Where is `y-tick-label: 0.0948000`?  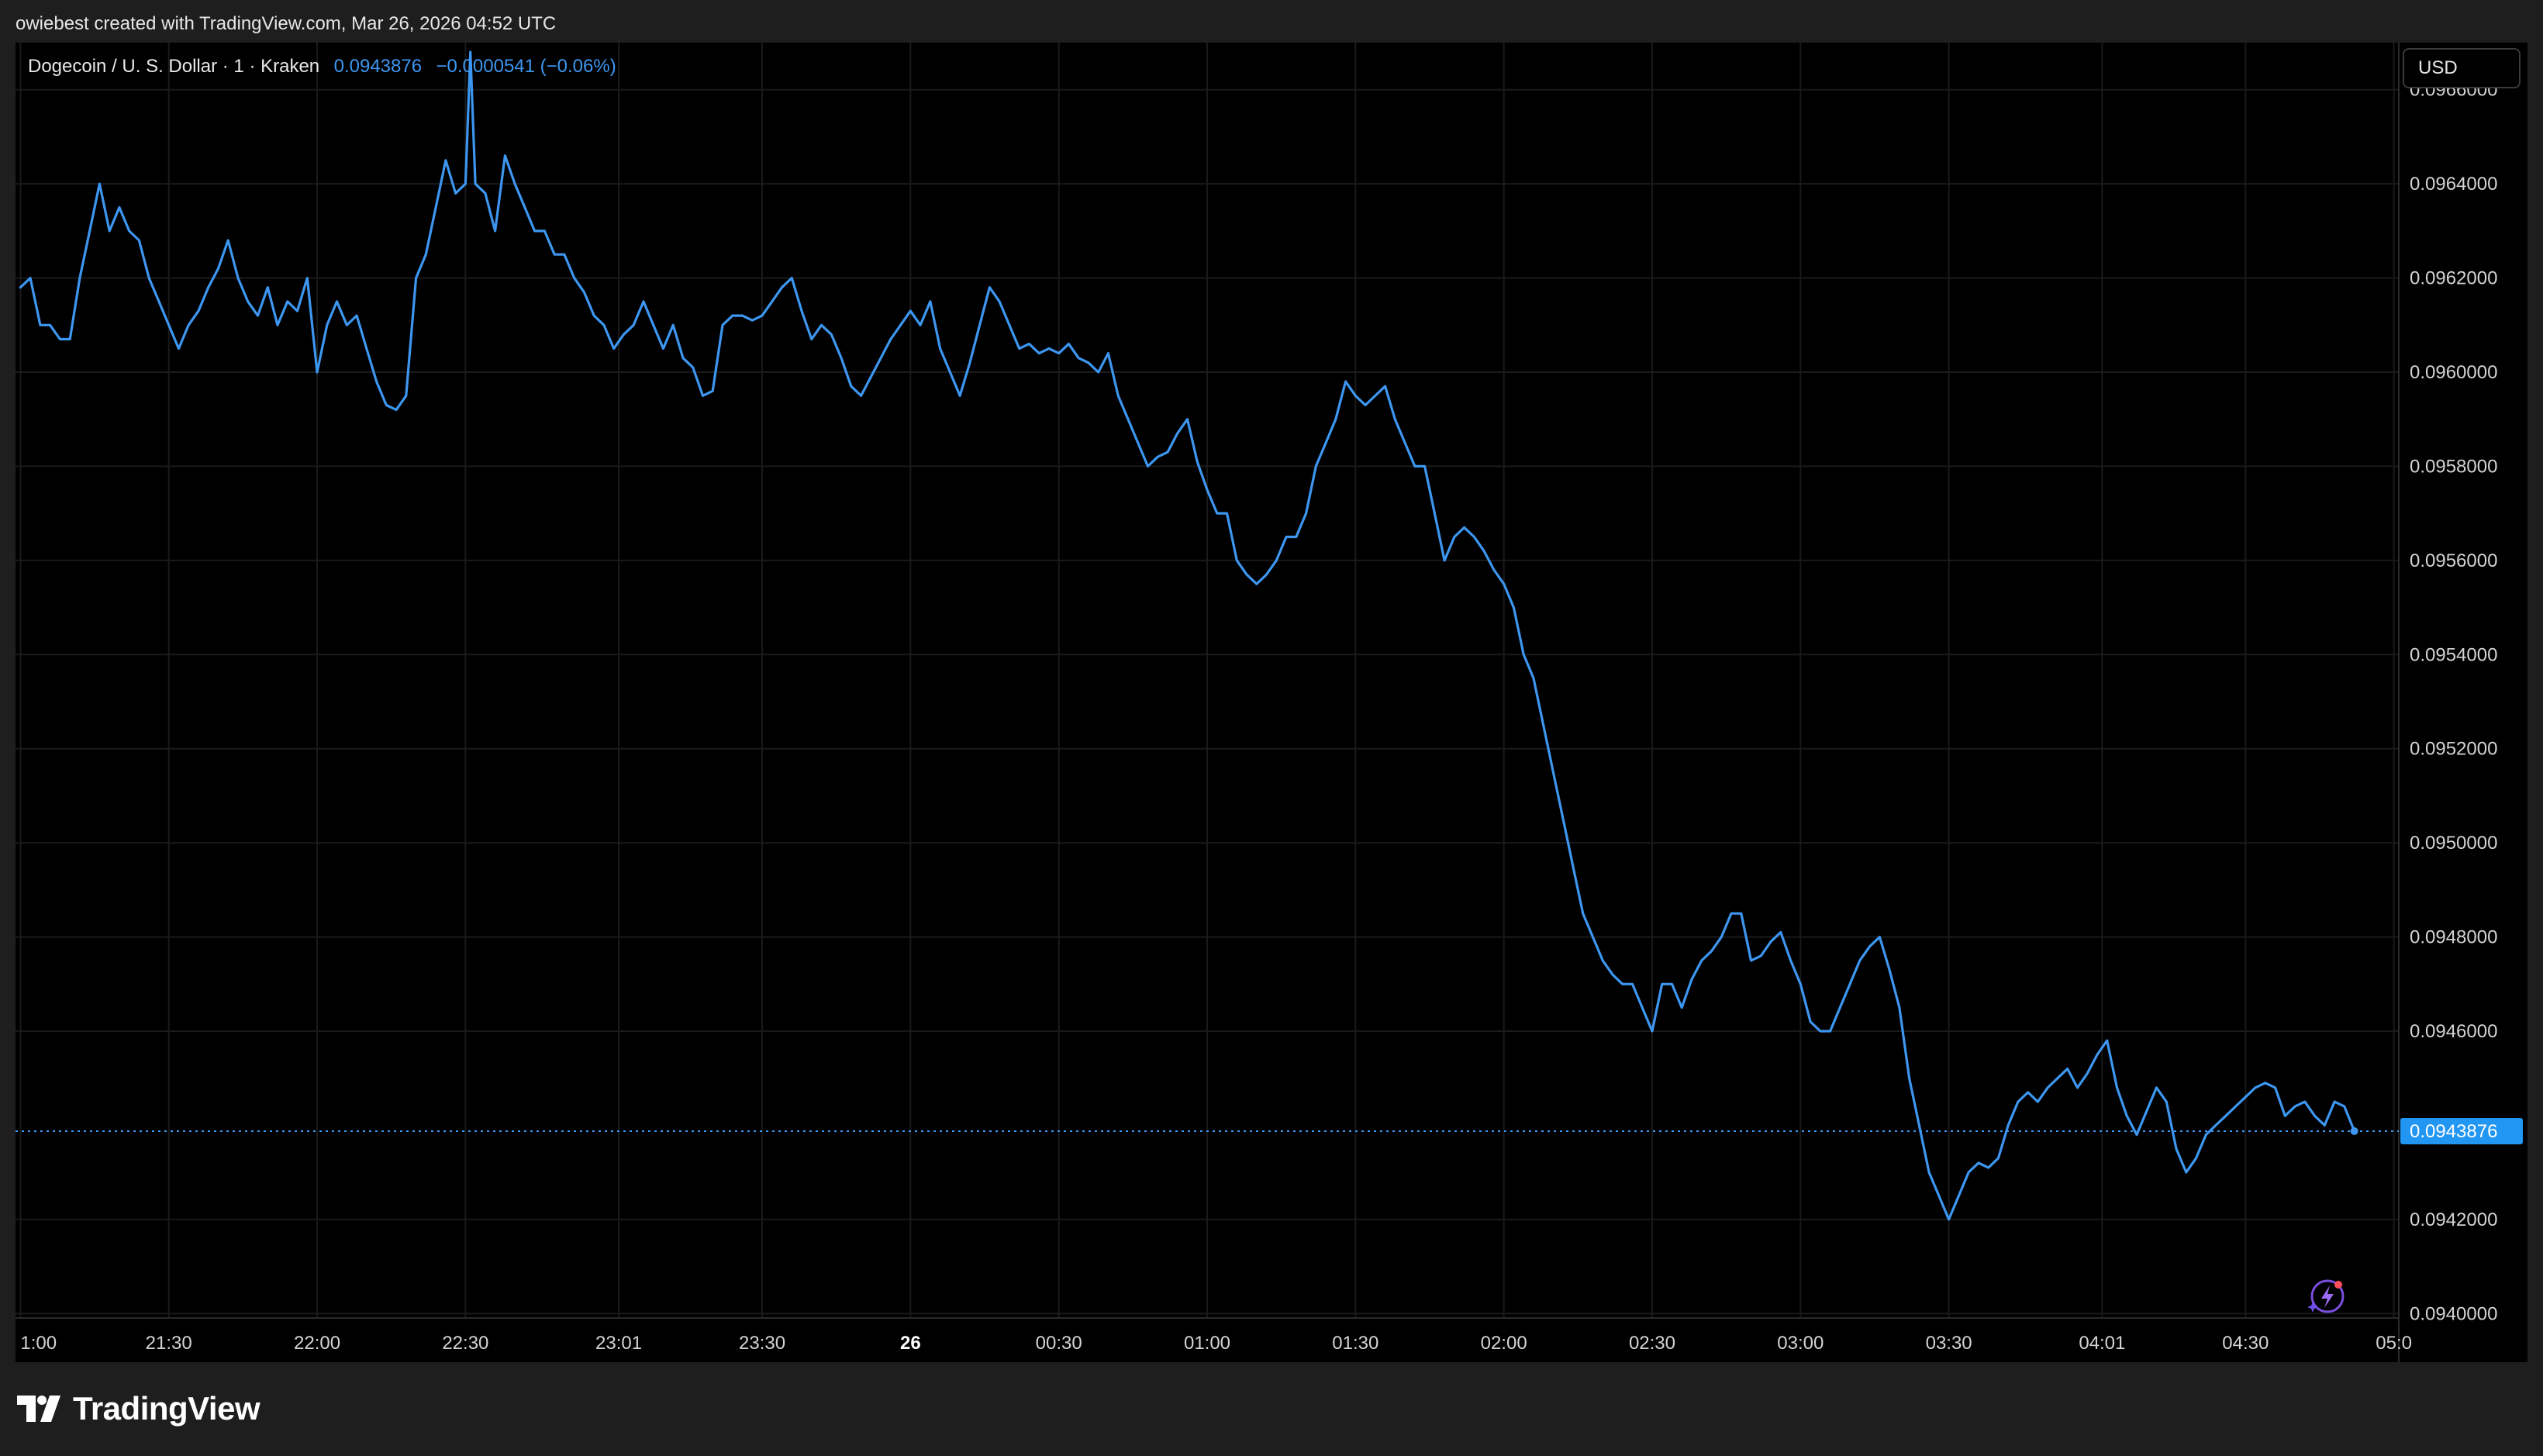
y-tick-label: 0.0948000 is located at coordinates (2453, 937).